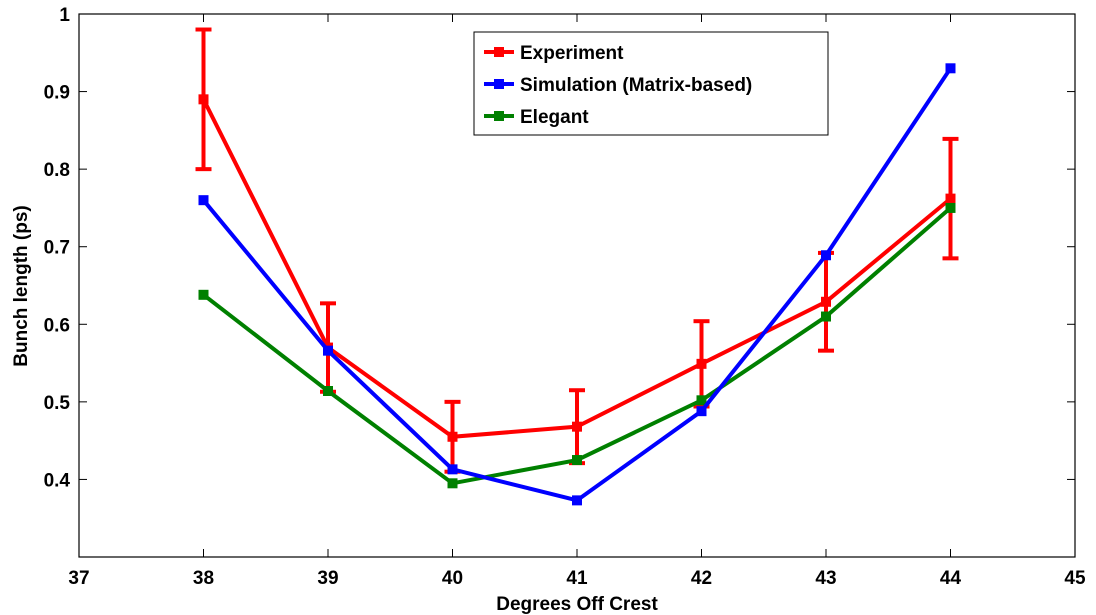 The width and height of the screenshot is (1096, 615). What do you see at coordinates (57, 480) in the screenshot?
I see `y-tick-label: 0.4` at bounding box center [57, 480].